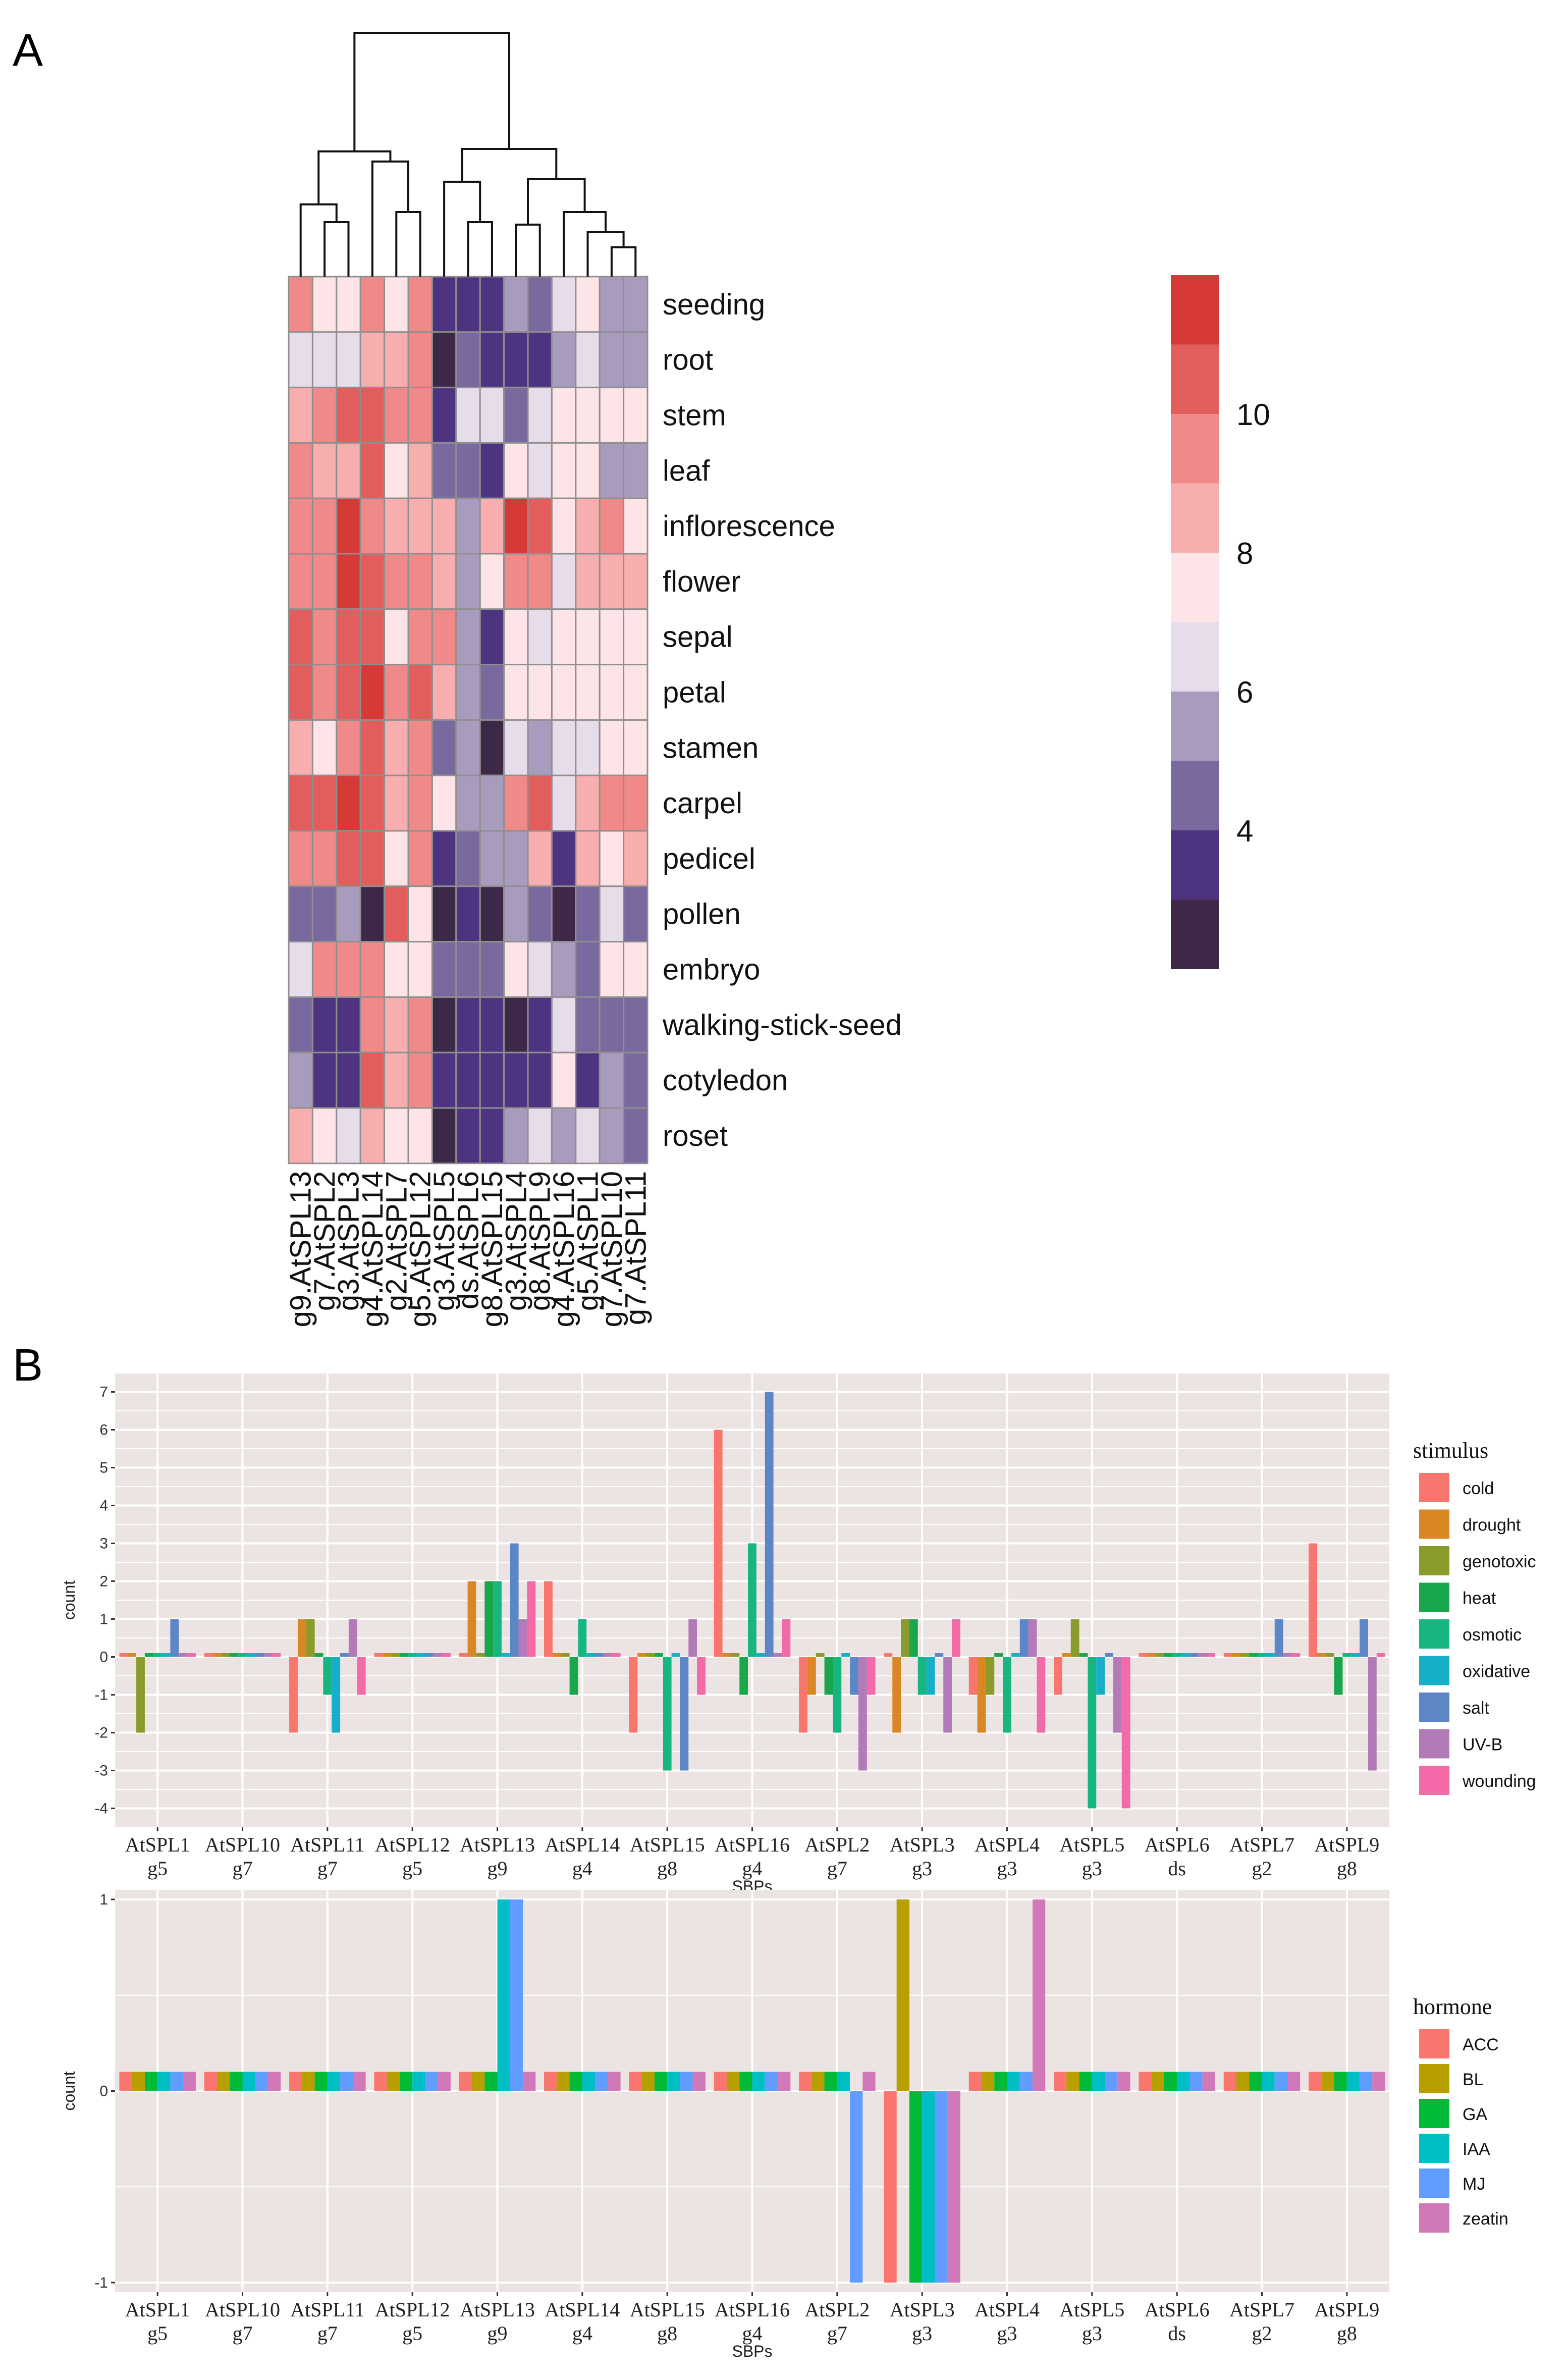  Describe the element at coordinates (1195, 934) in the screenshot. I see `colorbar-swatch` at that location.